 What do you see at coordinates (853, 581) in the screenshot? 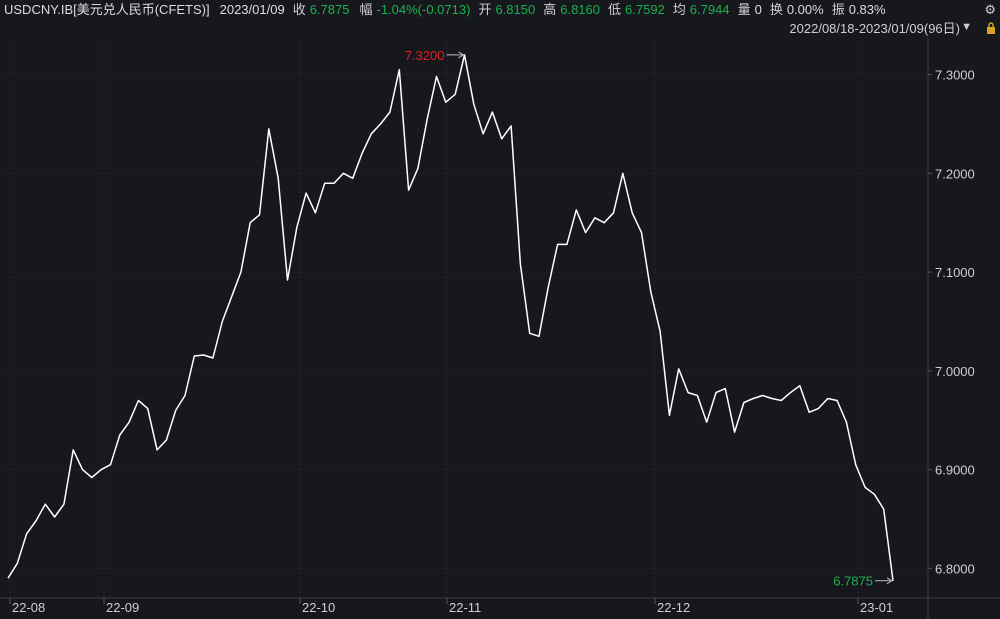
I see `last-price-label: 6.7875` at bounding box center [853, 581].